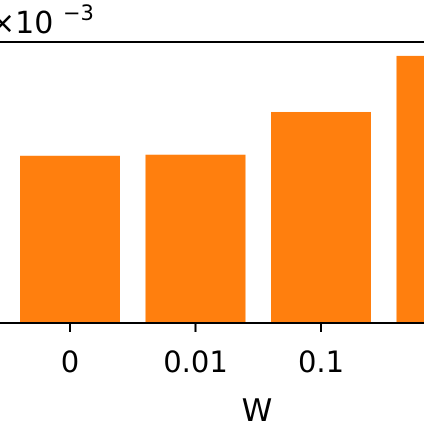 This screenshot has height=424, width=424. Describe the element at coordinates (257, 408) in the screenshot. I see `x-axis-label: W` at that location.